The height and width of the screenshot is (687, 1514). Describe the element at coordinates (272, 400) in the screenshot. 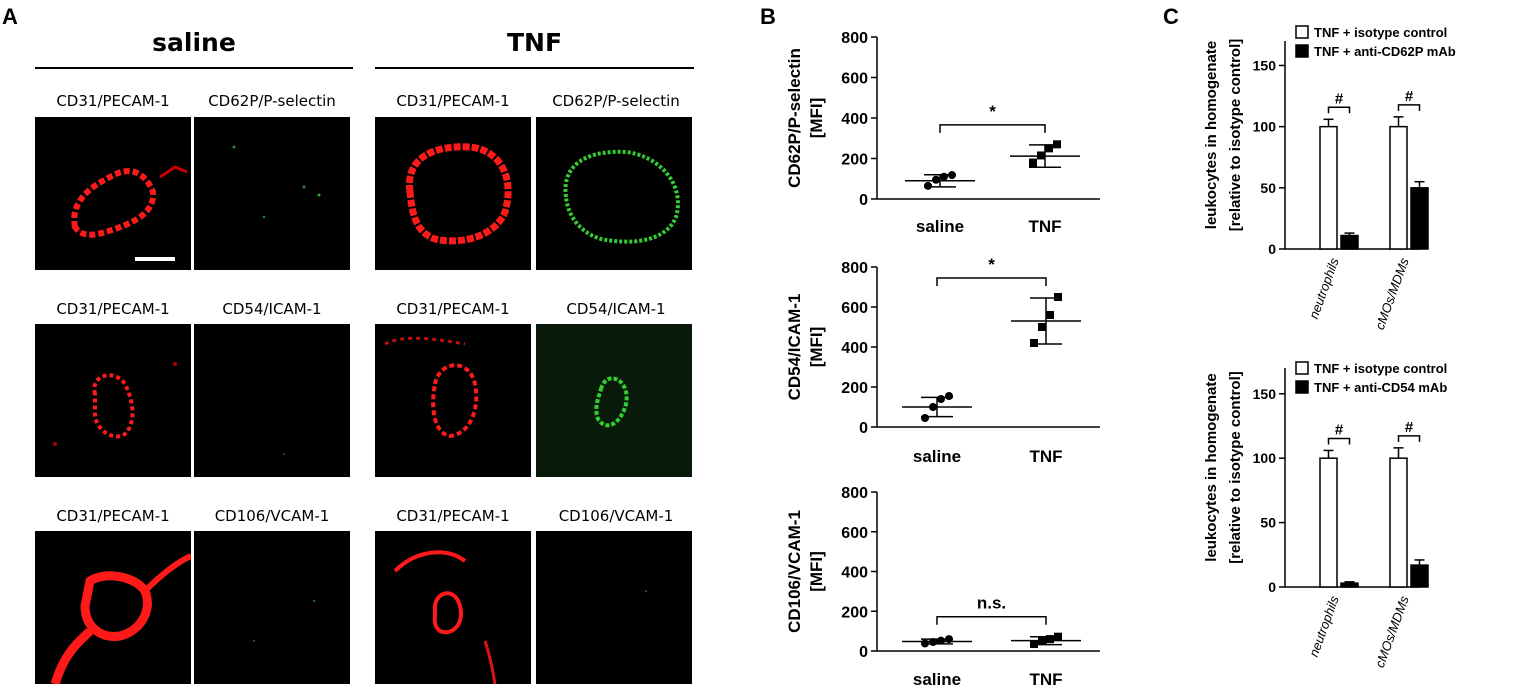

I see `micrograph-saline-icam-row2` at that location.